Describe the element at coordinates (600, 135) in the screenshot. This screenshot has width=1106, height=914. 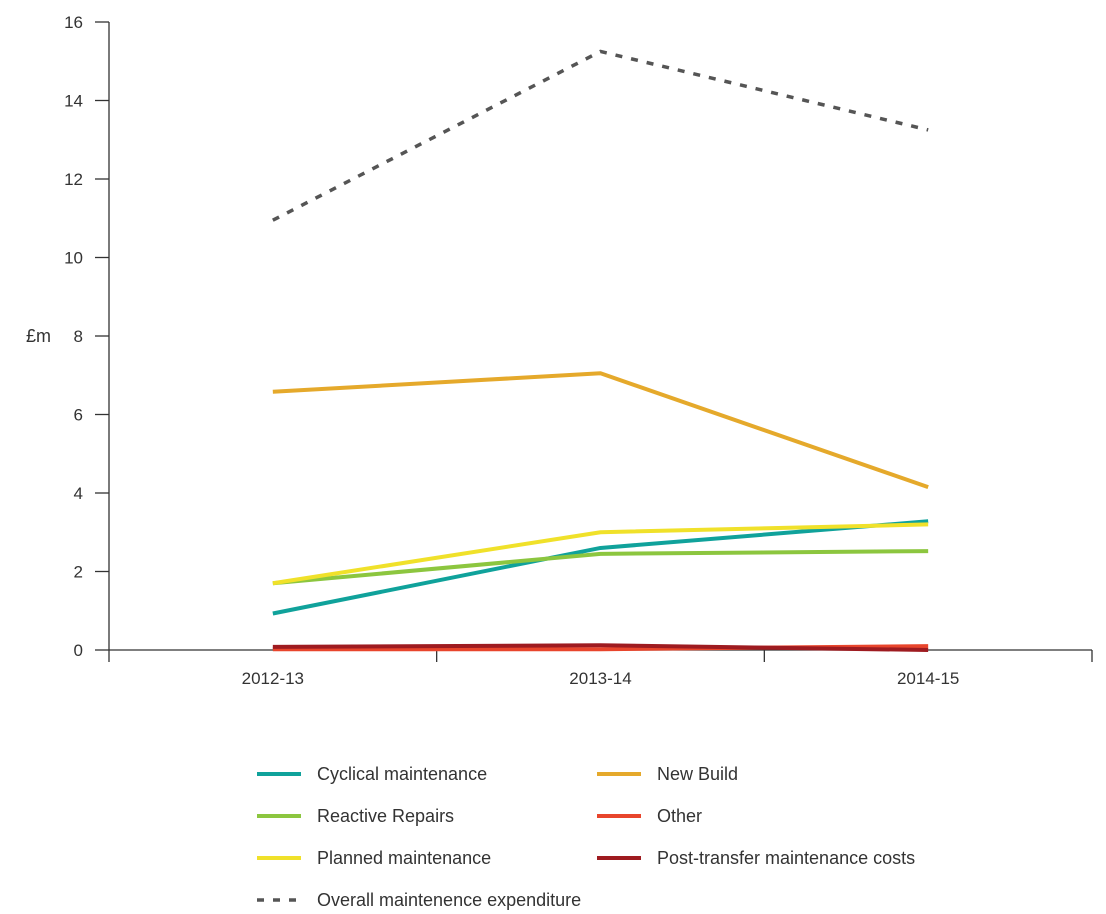
I see `series-line-overall-maintenence-expenditure` at that location.